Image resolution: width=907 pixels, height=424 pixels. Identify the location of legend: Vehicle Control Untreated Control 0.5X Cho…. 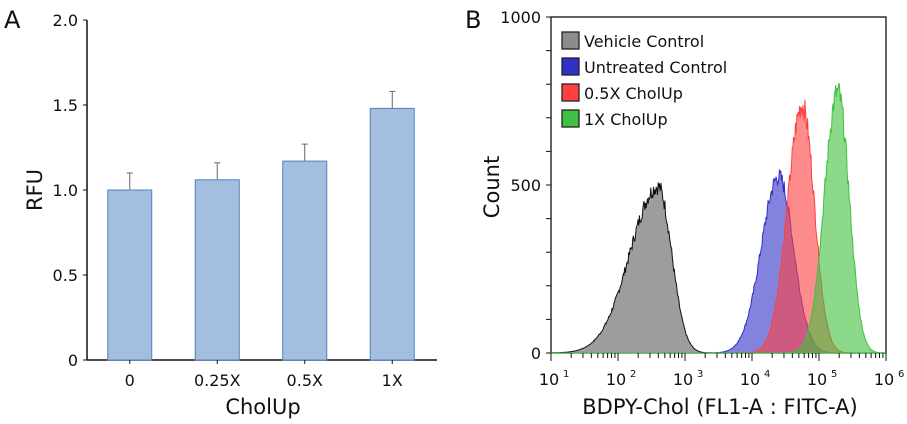
(644, 80).